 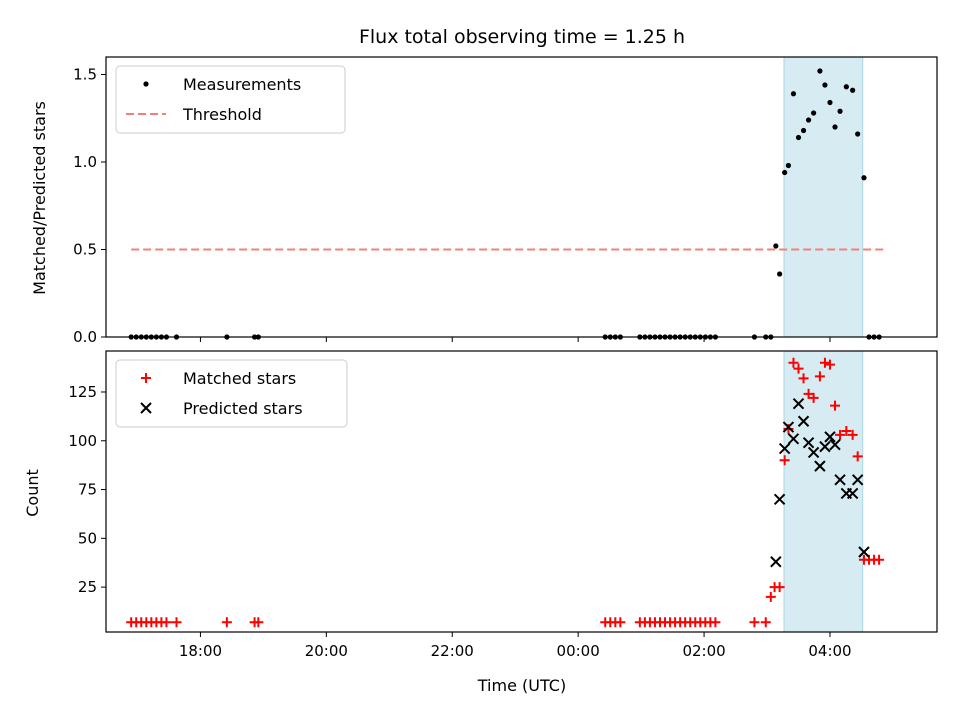 I want to click on y-tick-label: 1.0, so click(x=85, y=162).